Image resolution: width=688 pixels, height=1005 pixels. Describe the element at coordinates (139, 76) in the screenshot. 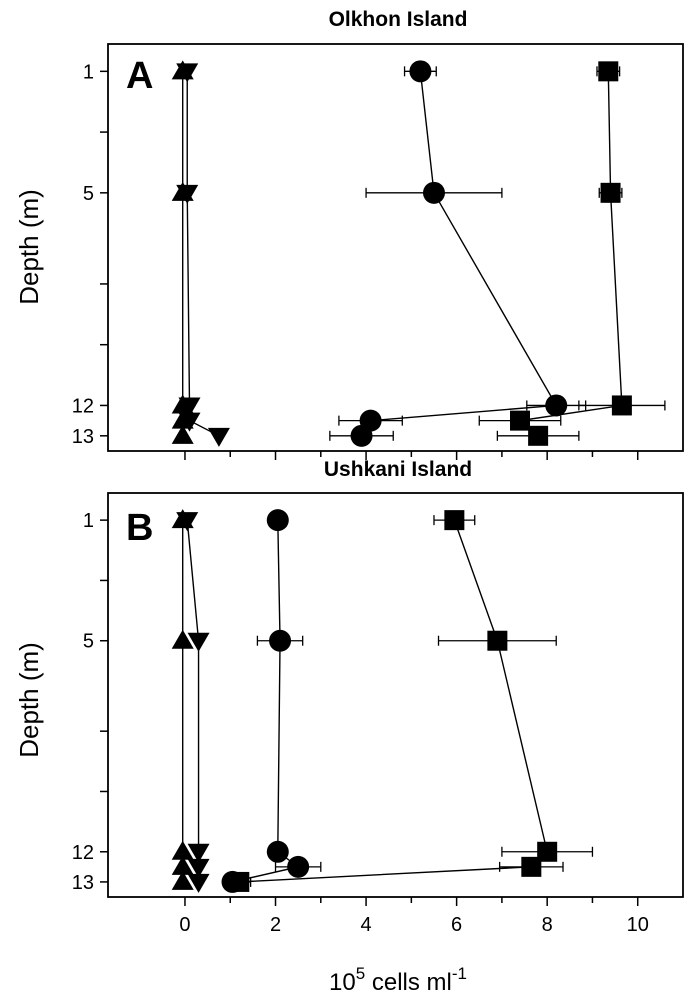

I see `panel-label: A` at that location.